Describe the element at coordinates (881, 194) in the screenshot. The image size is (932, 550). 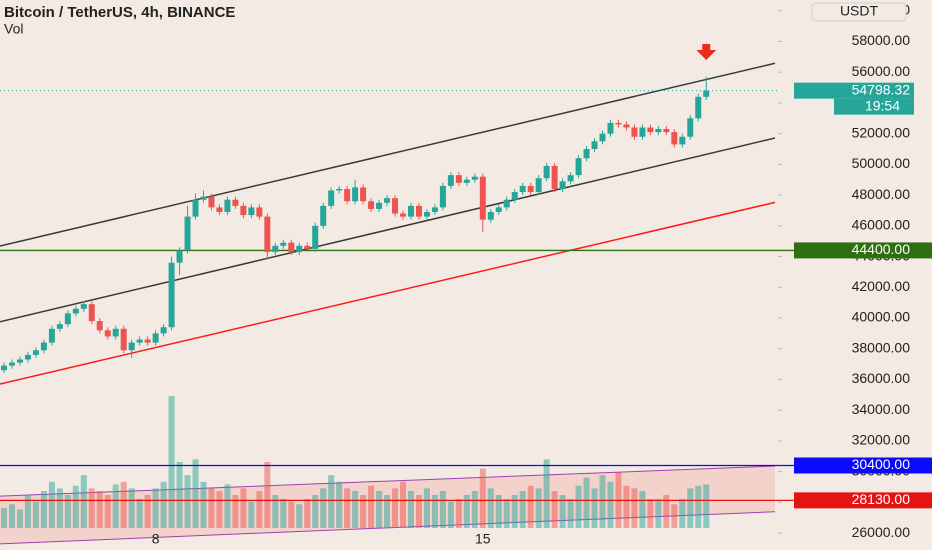
I see `y-tick-label: 48000.00` at that location.